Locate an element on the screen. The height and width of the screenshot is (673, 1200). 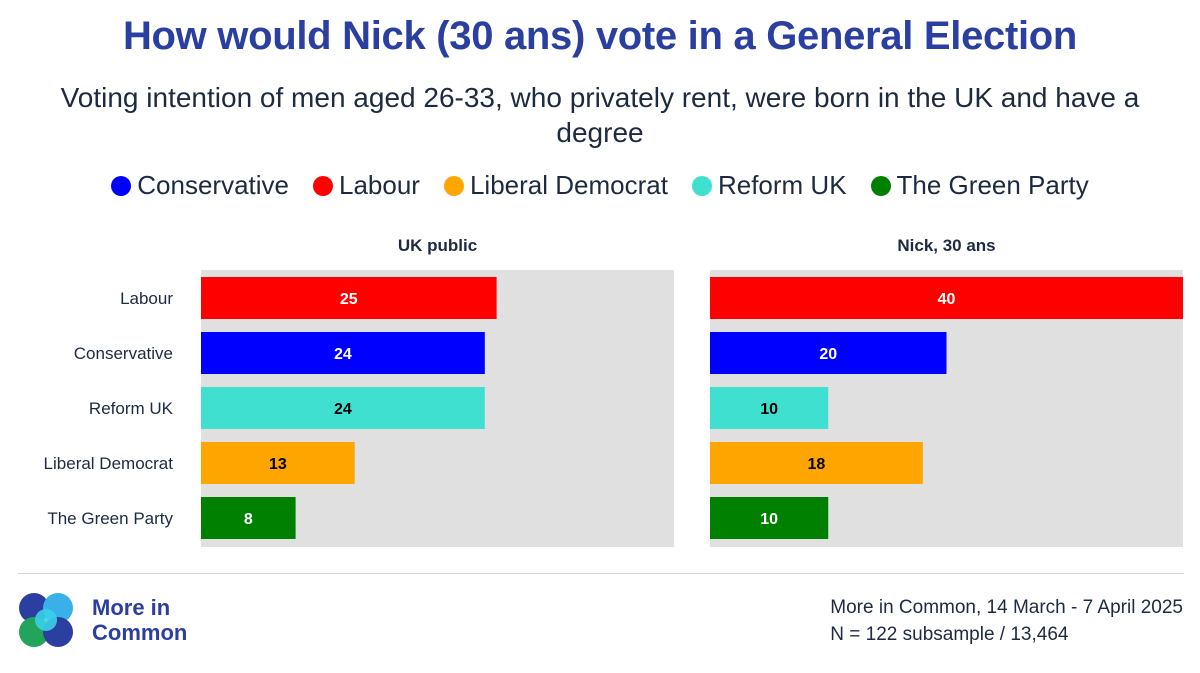
bar-uk-public-reform-uk is located at coordinates (343, 408).